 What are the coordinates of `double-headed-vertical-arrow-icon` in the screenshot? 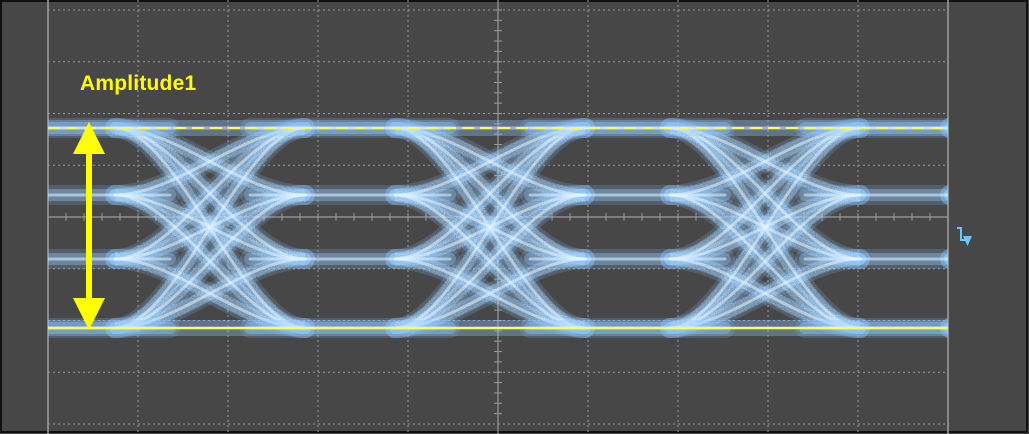 It's located at (89, 226).